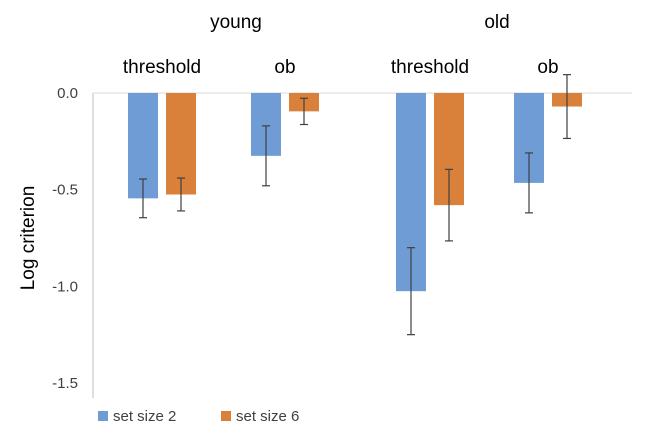 Image resolution: width=655 pixels, height=428 pixels. Describe the element at coordinates (360, 22) in the screenshot. I see `group-labels: young old` at that location.